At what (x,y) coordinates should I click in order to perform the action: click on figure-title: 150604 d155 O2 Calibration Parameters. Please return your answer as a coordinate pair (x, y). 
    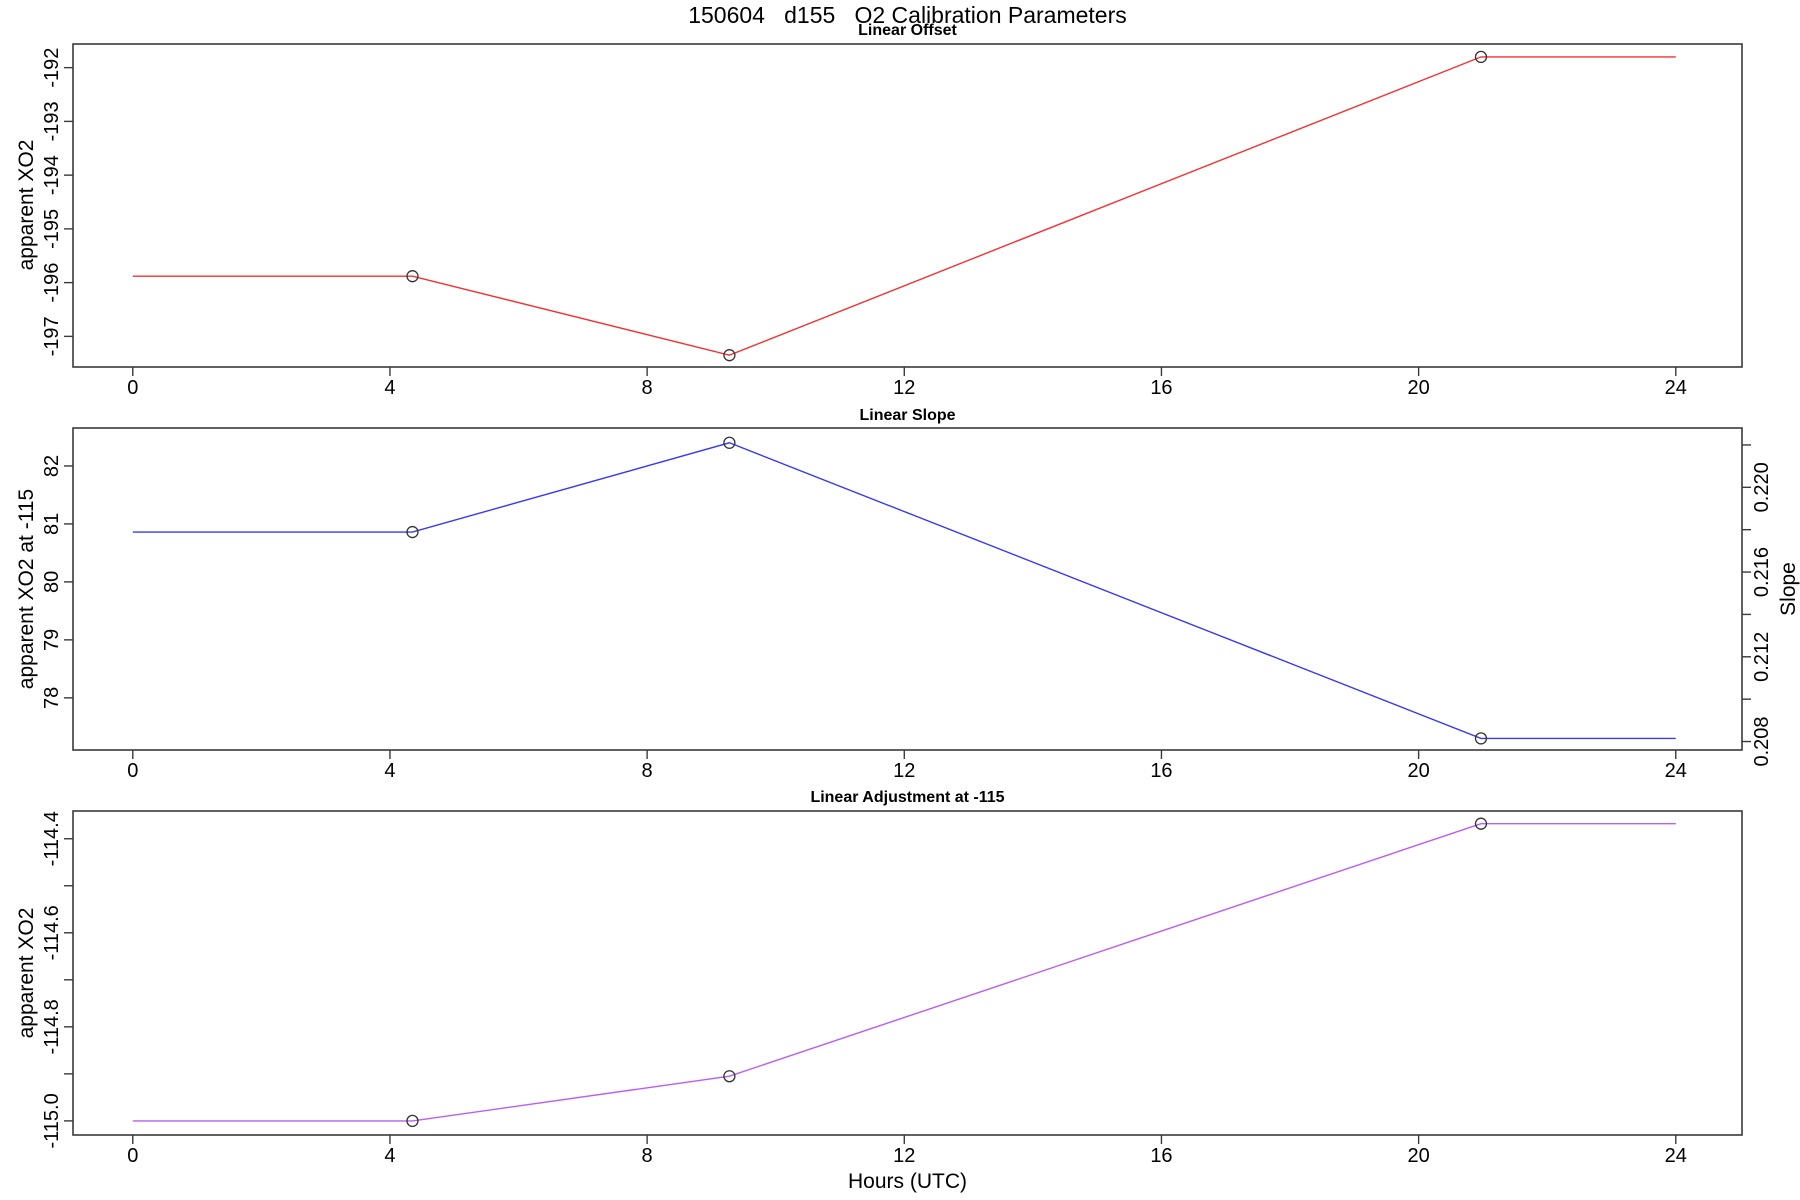
    Looking at the image, I should click on (907, 15).